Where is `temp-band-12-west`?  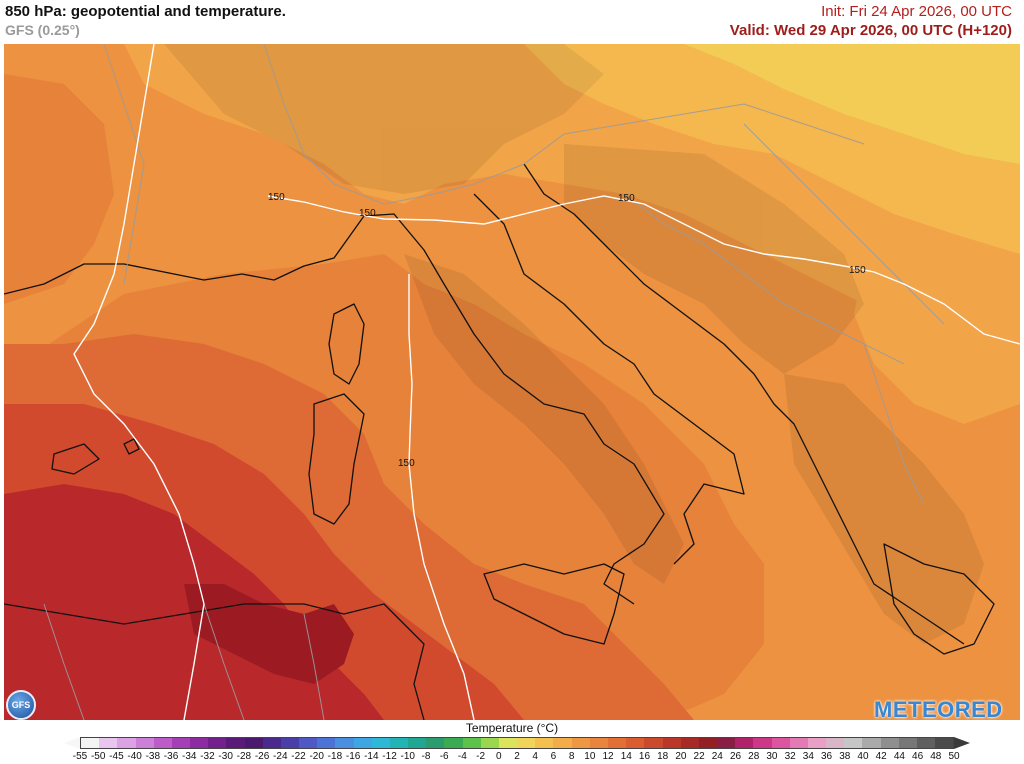 temp-band-12-west is located at coordinates (59, 189).